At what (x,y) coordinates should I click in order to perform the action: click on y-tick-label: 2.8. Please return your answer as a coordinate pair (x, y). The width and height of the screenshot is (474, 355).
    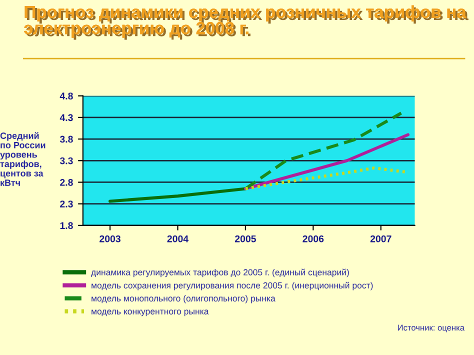
    Looking at the image, I should click on (66, 182).